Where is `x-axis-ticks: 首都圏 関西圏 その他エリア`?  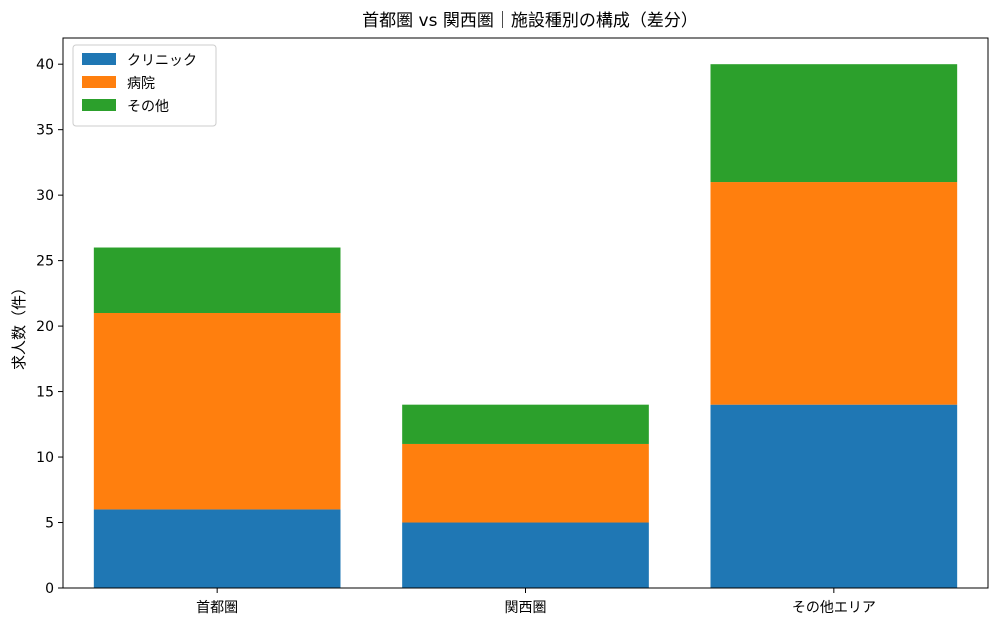
x-axis-ticks: 首都圏 関西圏 その他エリア is located at coordinates (536, 602).